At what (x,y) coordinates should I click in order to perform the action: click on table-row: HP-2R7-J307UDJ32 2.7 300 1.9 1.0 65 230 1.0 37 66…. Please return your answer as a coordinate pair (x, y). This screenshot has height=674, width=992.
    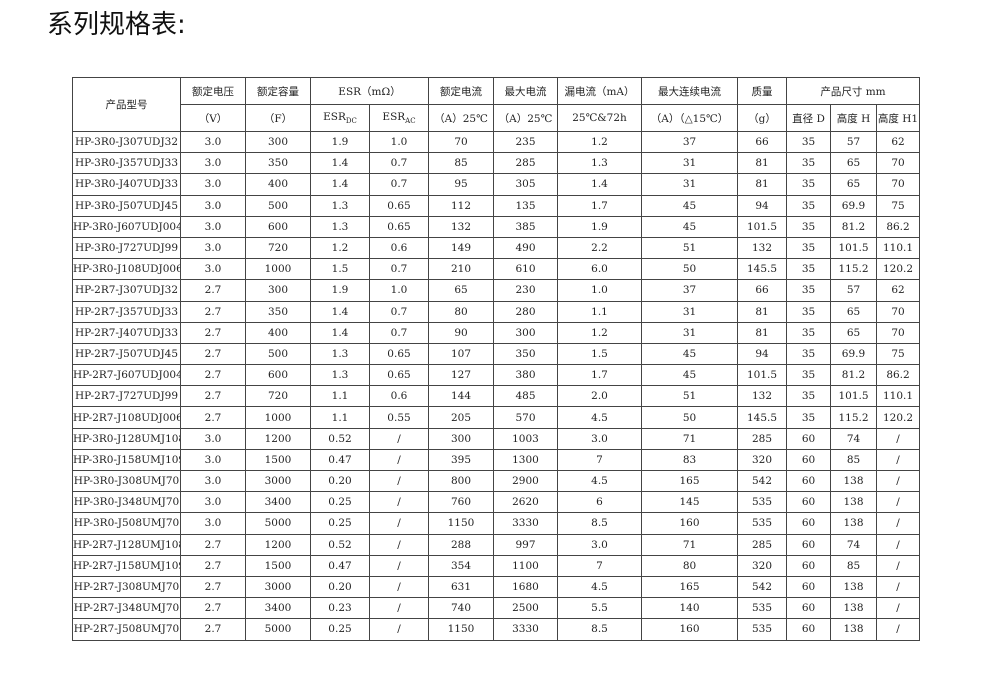
    Looking at the image, I should click on (496, 290).